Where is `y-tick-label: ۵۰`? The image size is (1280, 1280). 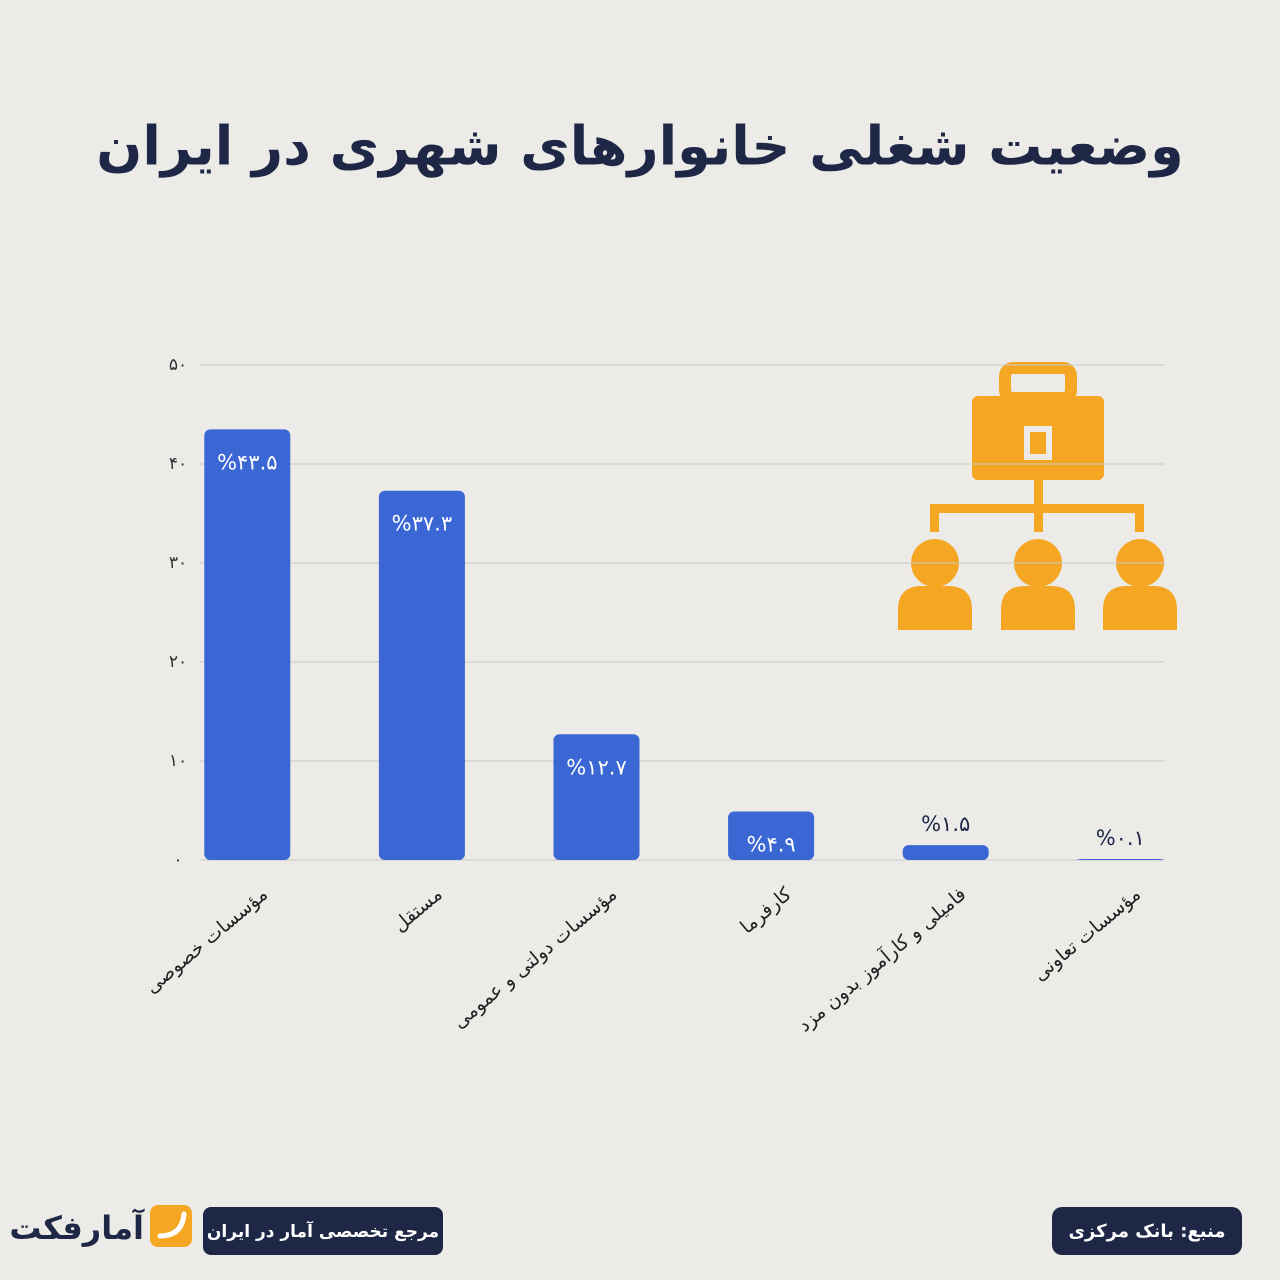 y-tick-label: ۵۰ is located at coordinates (178, 365).